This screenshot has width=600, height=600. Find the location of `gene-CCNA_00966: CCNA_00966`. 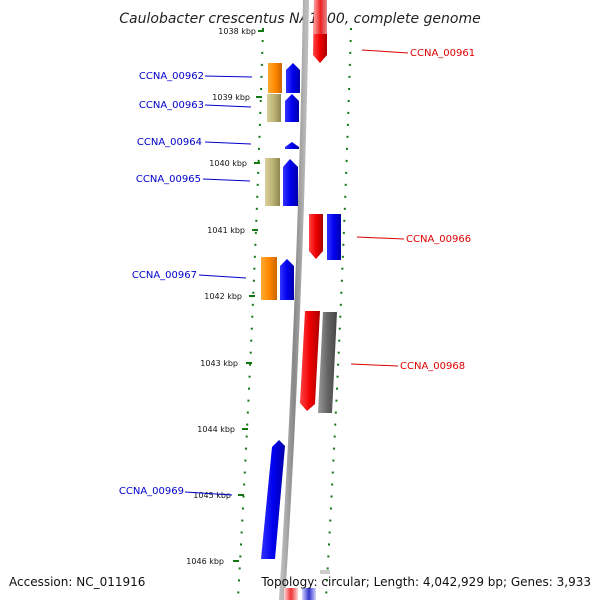

gene-CCNA_00966: CCNA_00966 is located at coordinates (390, 237).